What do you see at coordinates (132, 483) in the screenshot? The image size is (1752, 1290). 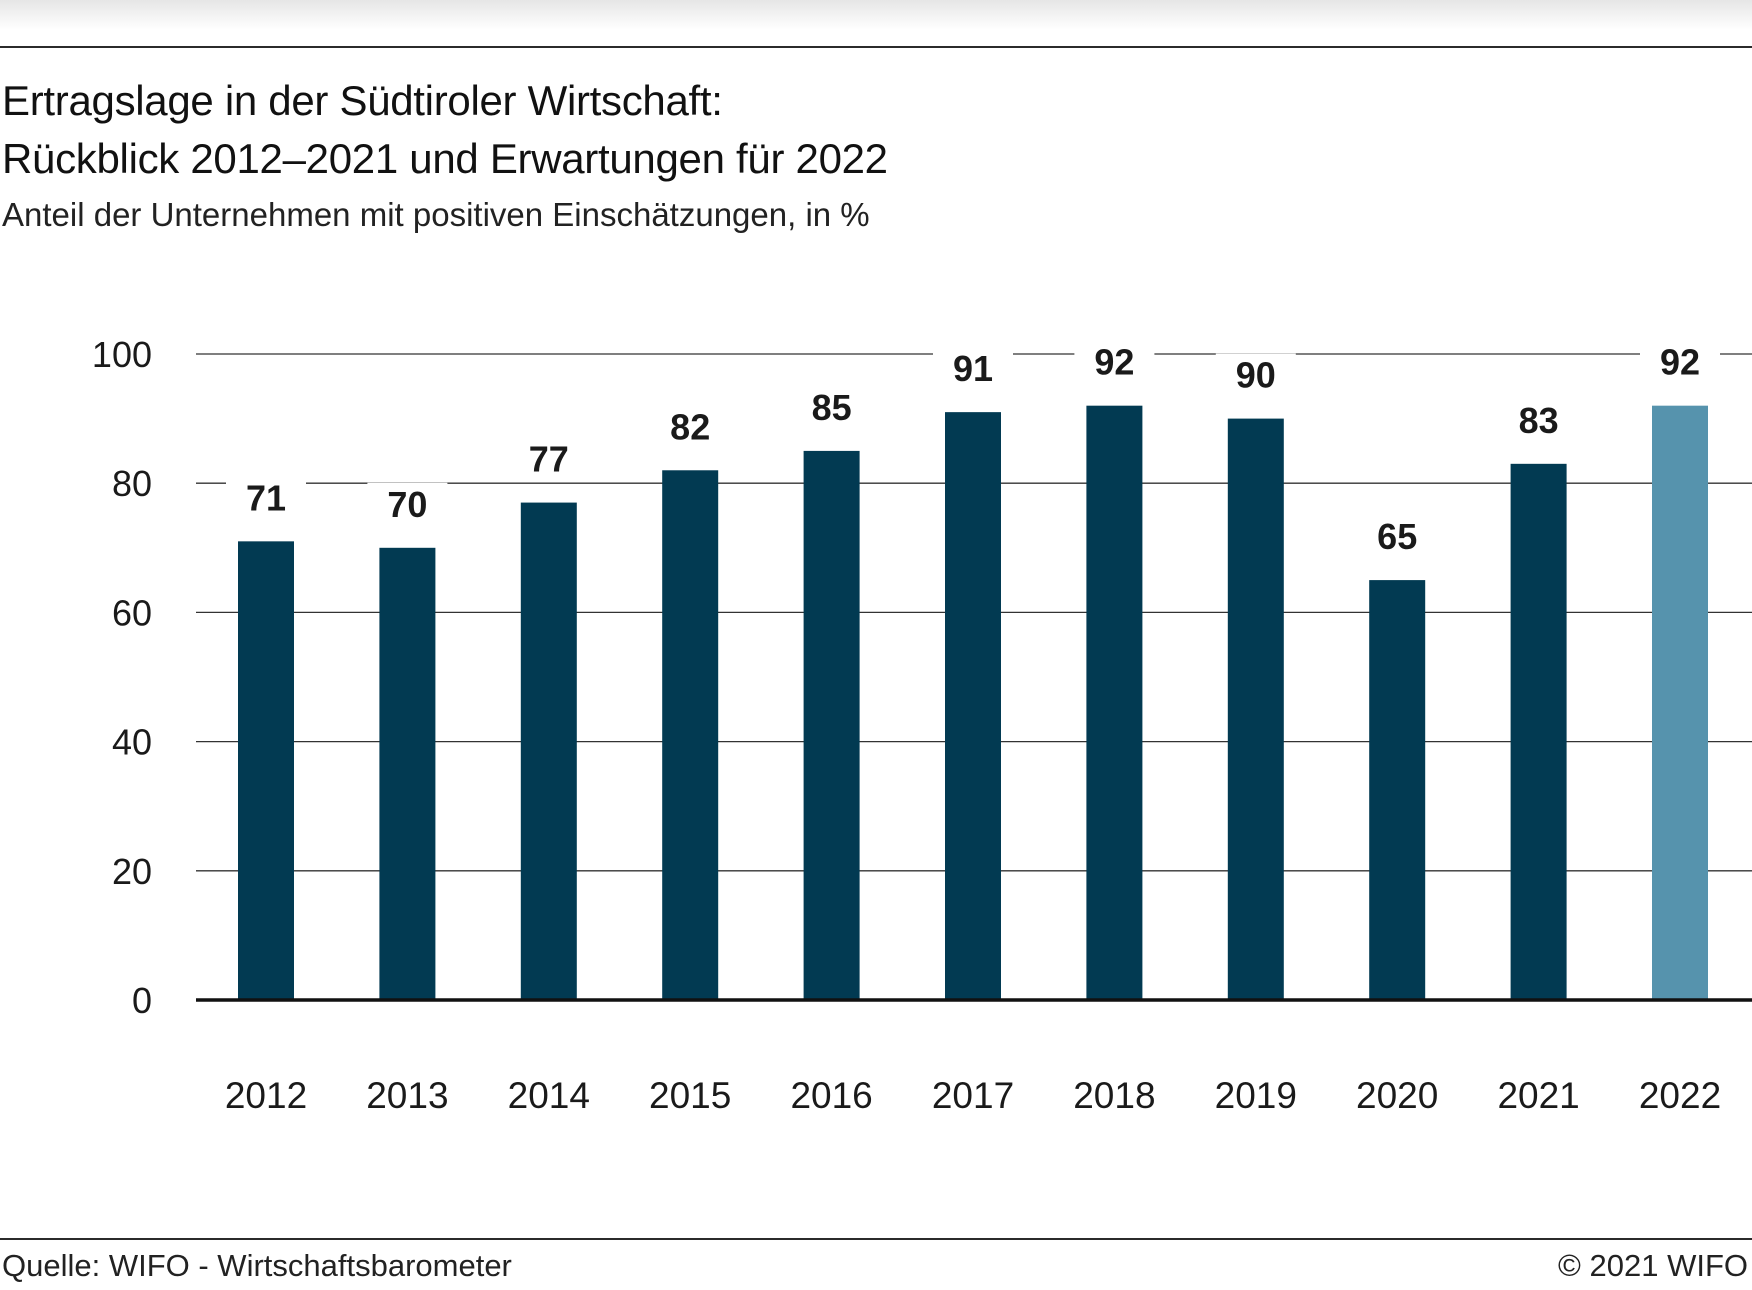 I see `y-tick-label-80: 80` at bounding box center [132, 483].